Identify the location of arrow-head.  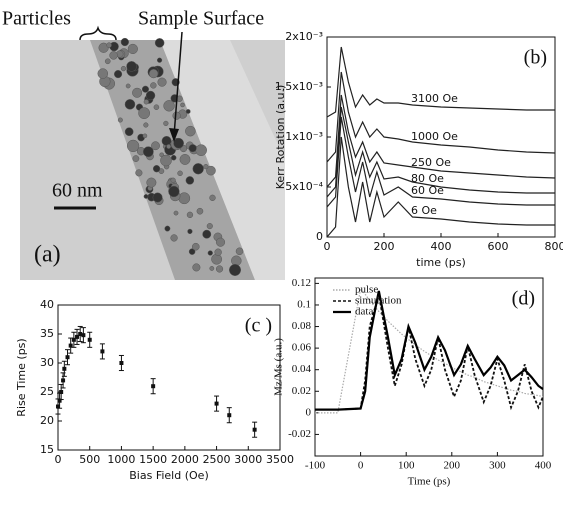
(174, 135).